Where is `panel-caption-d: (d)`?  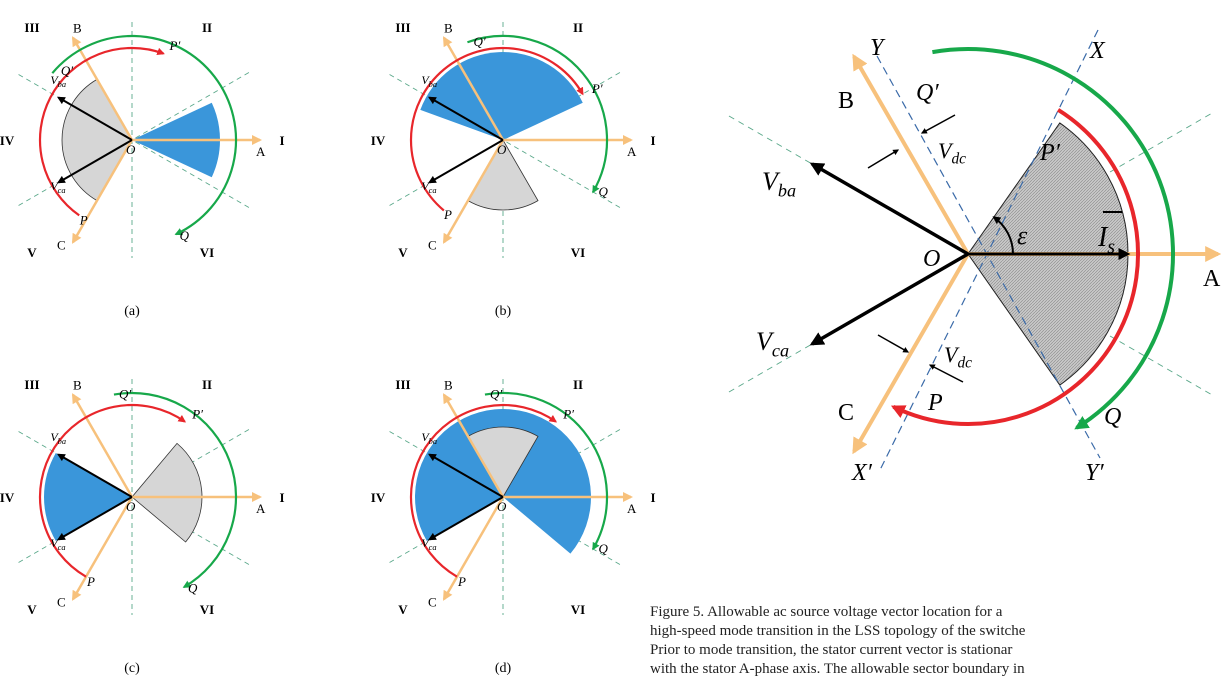
panel-caption-d: (d) is located at coordinates (503, 668).